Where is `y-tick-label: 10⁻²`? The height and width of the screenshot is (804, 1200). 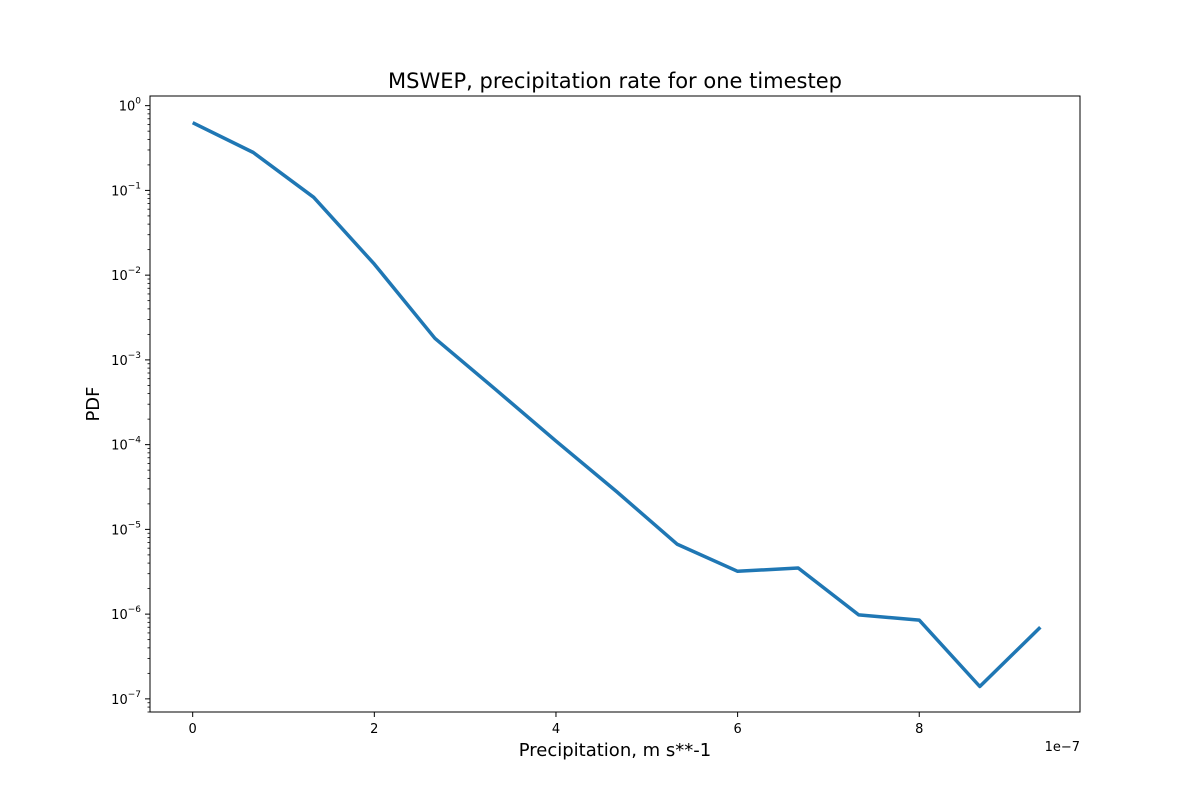 y-tick-label: 10⁻² is located at coordinates (126, 275).